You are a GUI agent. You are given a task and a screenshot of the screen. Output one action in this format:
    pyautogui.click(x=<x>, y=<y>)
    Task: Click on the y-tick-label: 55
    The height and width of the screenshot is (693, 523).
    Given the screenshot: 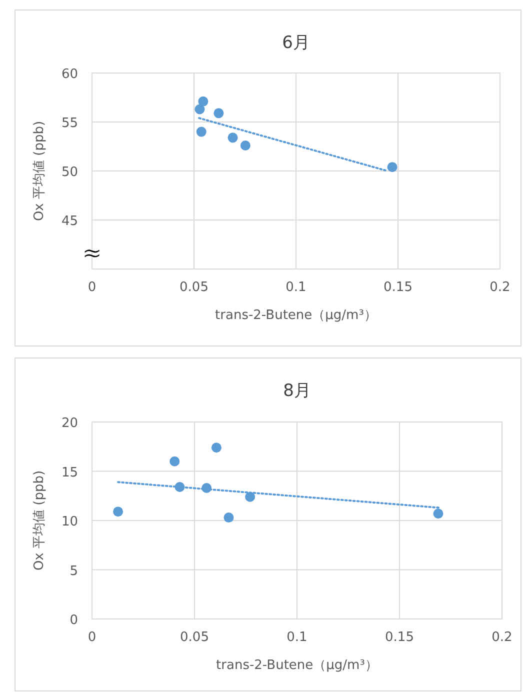 What is the action you would take?
    pyautogui.click(x=69, y=123)
    